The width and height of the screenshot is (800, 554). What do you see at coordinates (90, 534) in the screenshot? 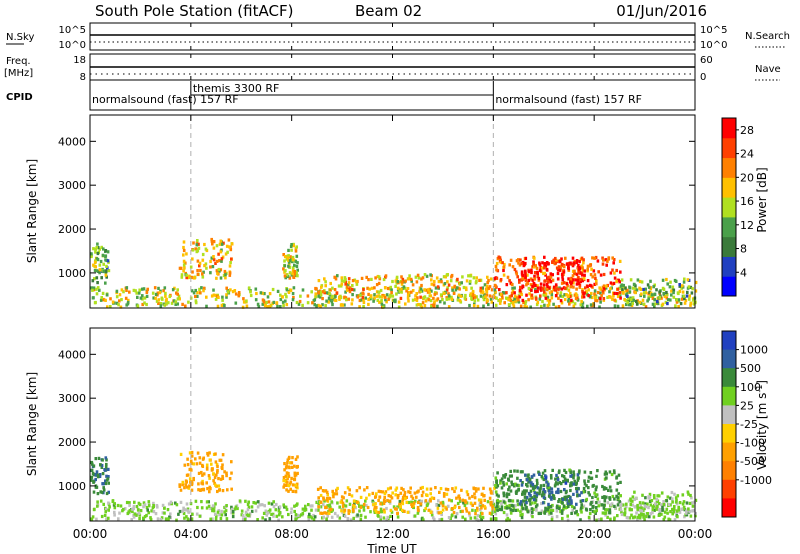
I see `time-tick-label: 00:00` at bounding box center [90, 534].